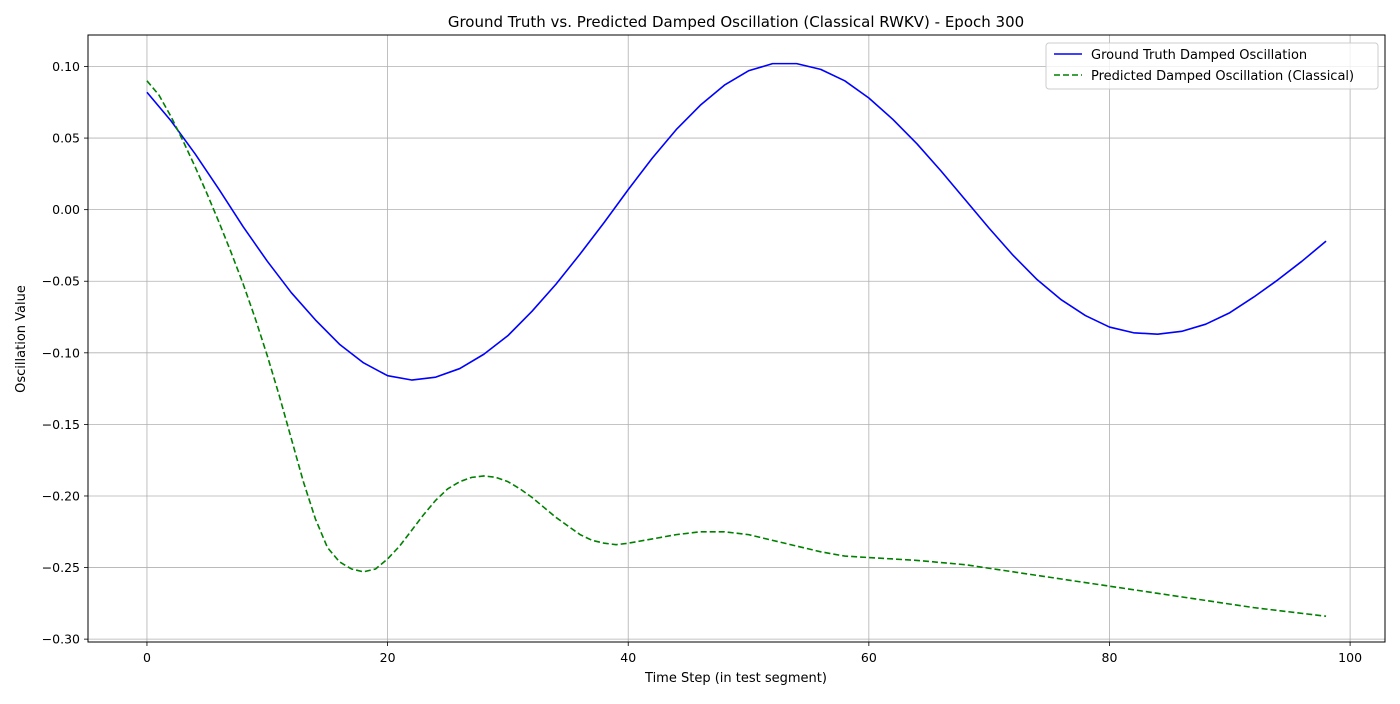 This screenshot has width=1400, height=704. I want to click on y-tick-label: 0.05, so click(66, 138).